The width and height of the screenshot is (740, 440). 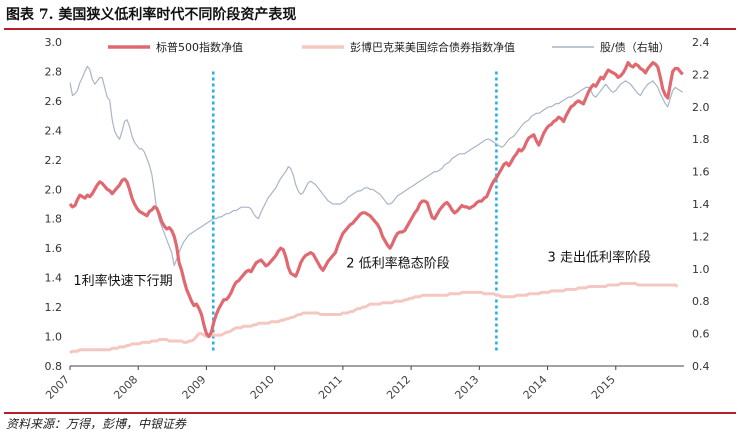 What do you see at coordinates (701, 107) in the screenshot?
I see `y-right-tick-label: 2.0` at bounding box center [701, 107].